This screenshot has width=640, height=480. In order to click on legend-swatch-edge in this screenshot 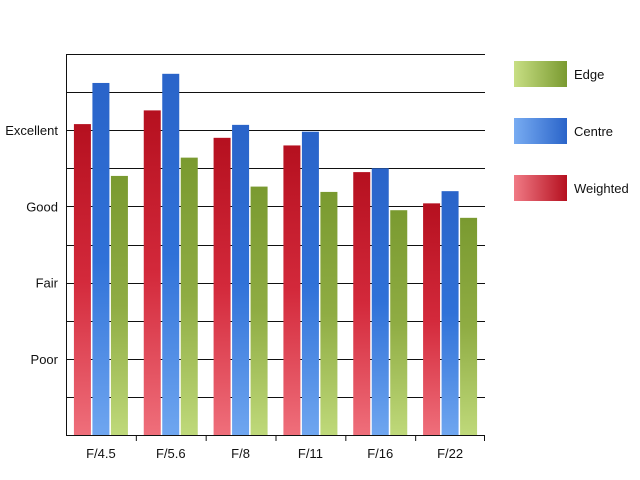, I will do `click(540, 74)`.